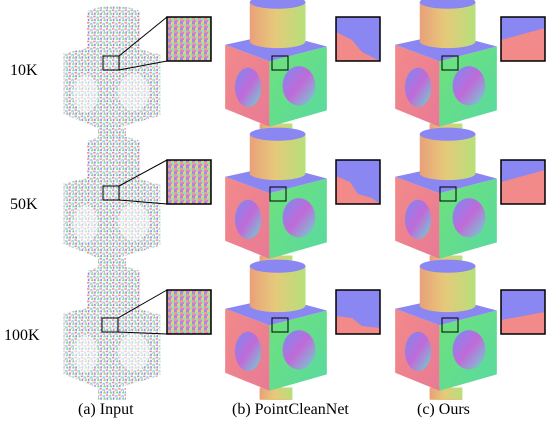  I want to click on selection-box-ours-50k, so click(448, 194).